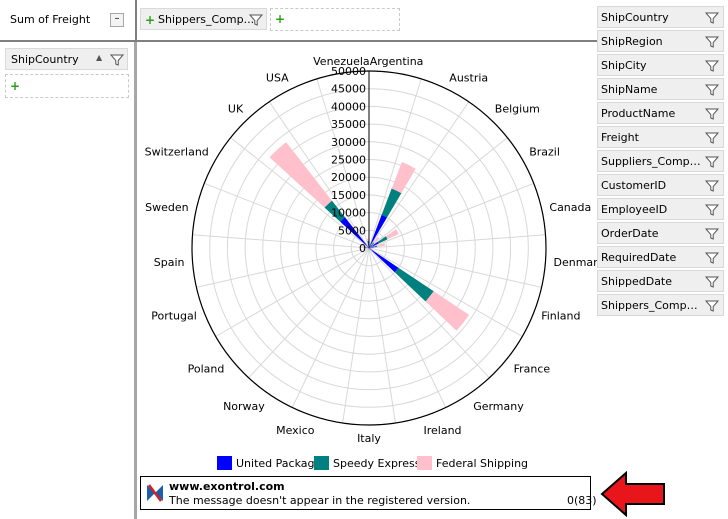 The height and width of the screenshot is (519, 728). What do you see at coordinates (635, 17) in the screenshot?
I see `field-list-item-label: ShipCountry` at bounding box center [635, 17].